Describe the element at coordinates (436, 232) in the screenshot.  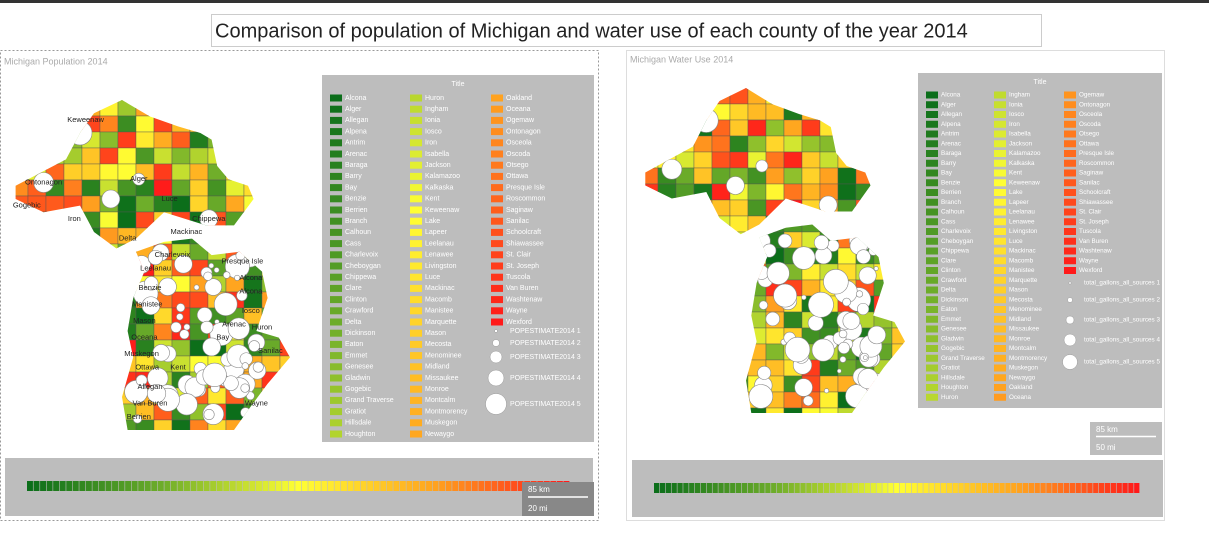
I see `legend-label: Lapeer` at that location.